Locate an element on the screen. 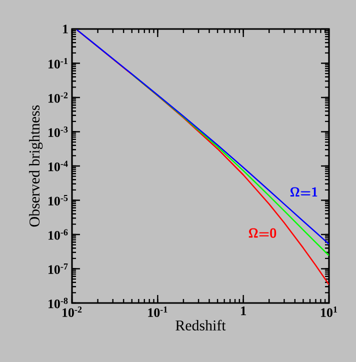 The height and width of the screenshot is (362, 356). y-tick-label: 10$^{-4}$ is located at coordinates (58, 166).